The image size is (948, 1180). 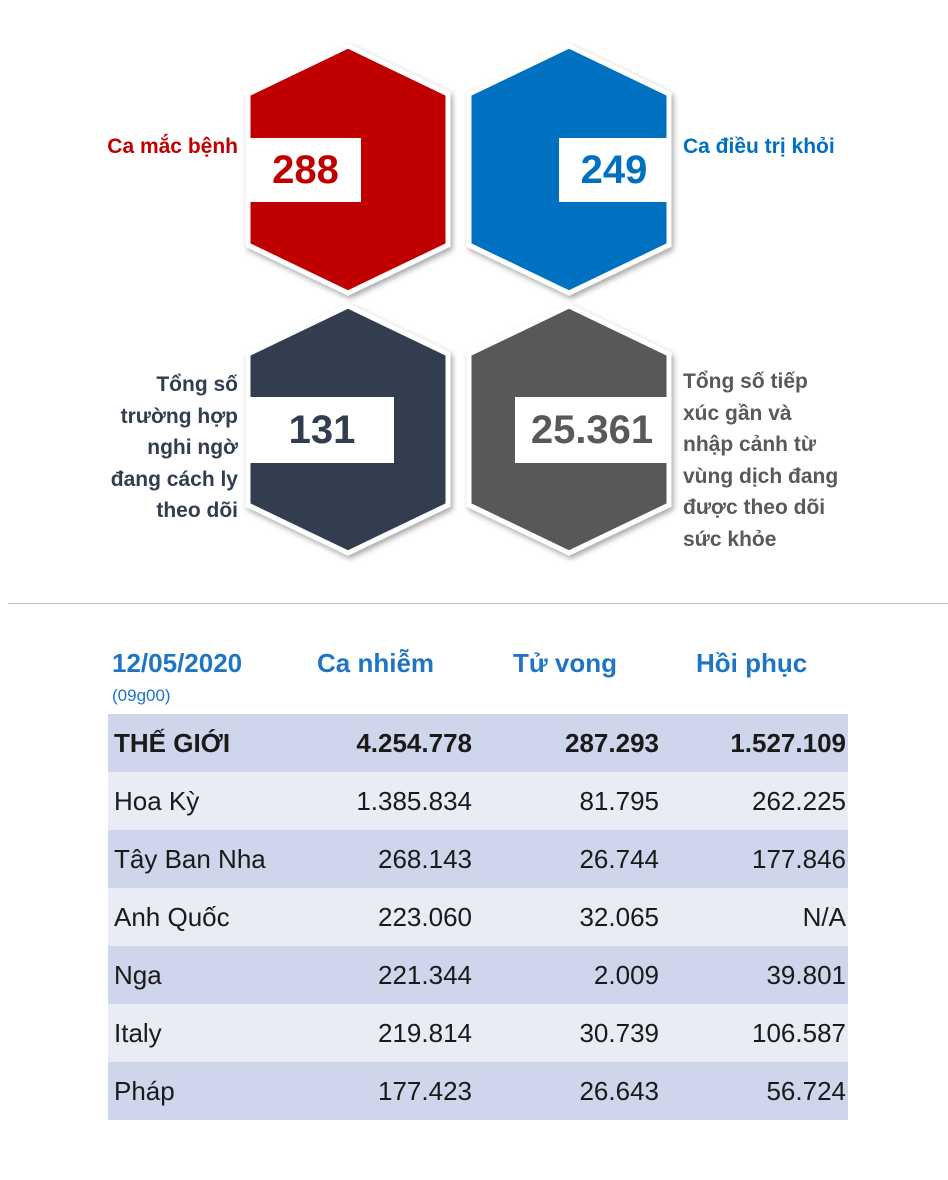 I want to click on country-name: Anh Quốc, so click(x=172, y=916).